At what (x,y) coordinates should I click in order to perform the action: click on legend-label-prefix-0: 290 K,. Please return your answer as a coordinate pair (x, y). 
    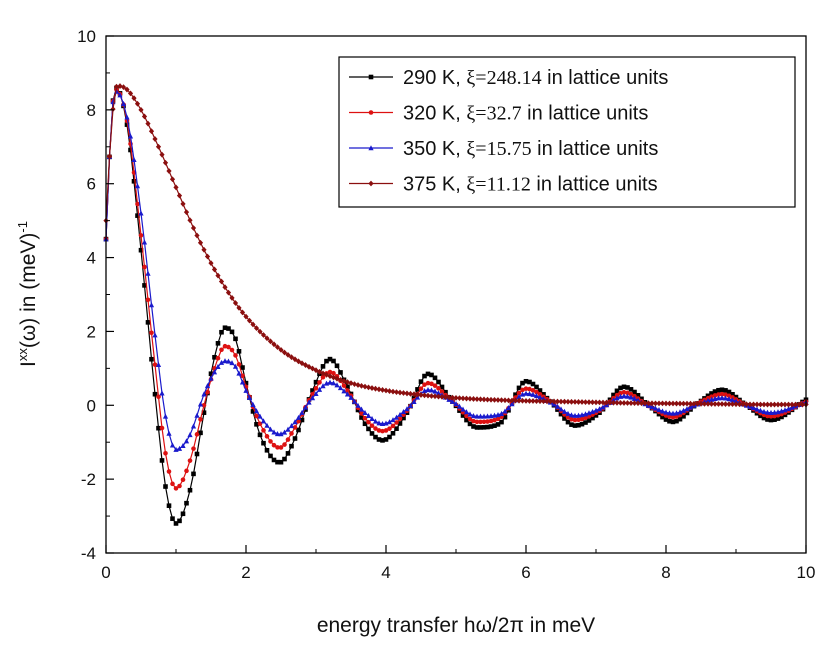
    Looking at the image, I should click on (434, 78).